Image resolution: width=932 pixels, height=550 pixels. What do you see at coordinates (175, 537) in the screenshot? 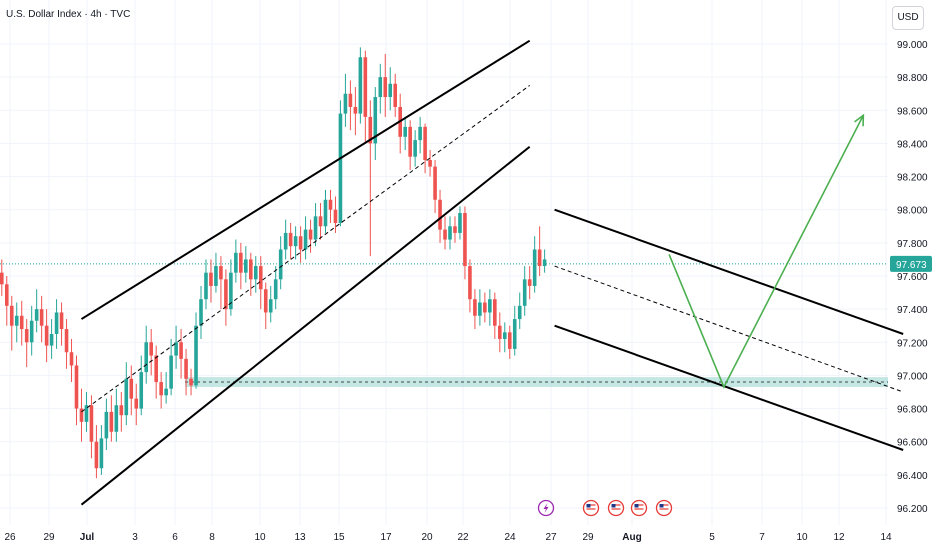
I see `x-tick-label: 6` at bounding box center [175, 537].